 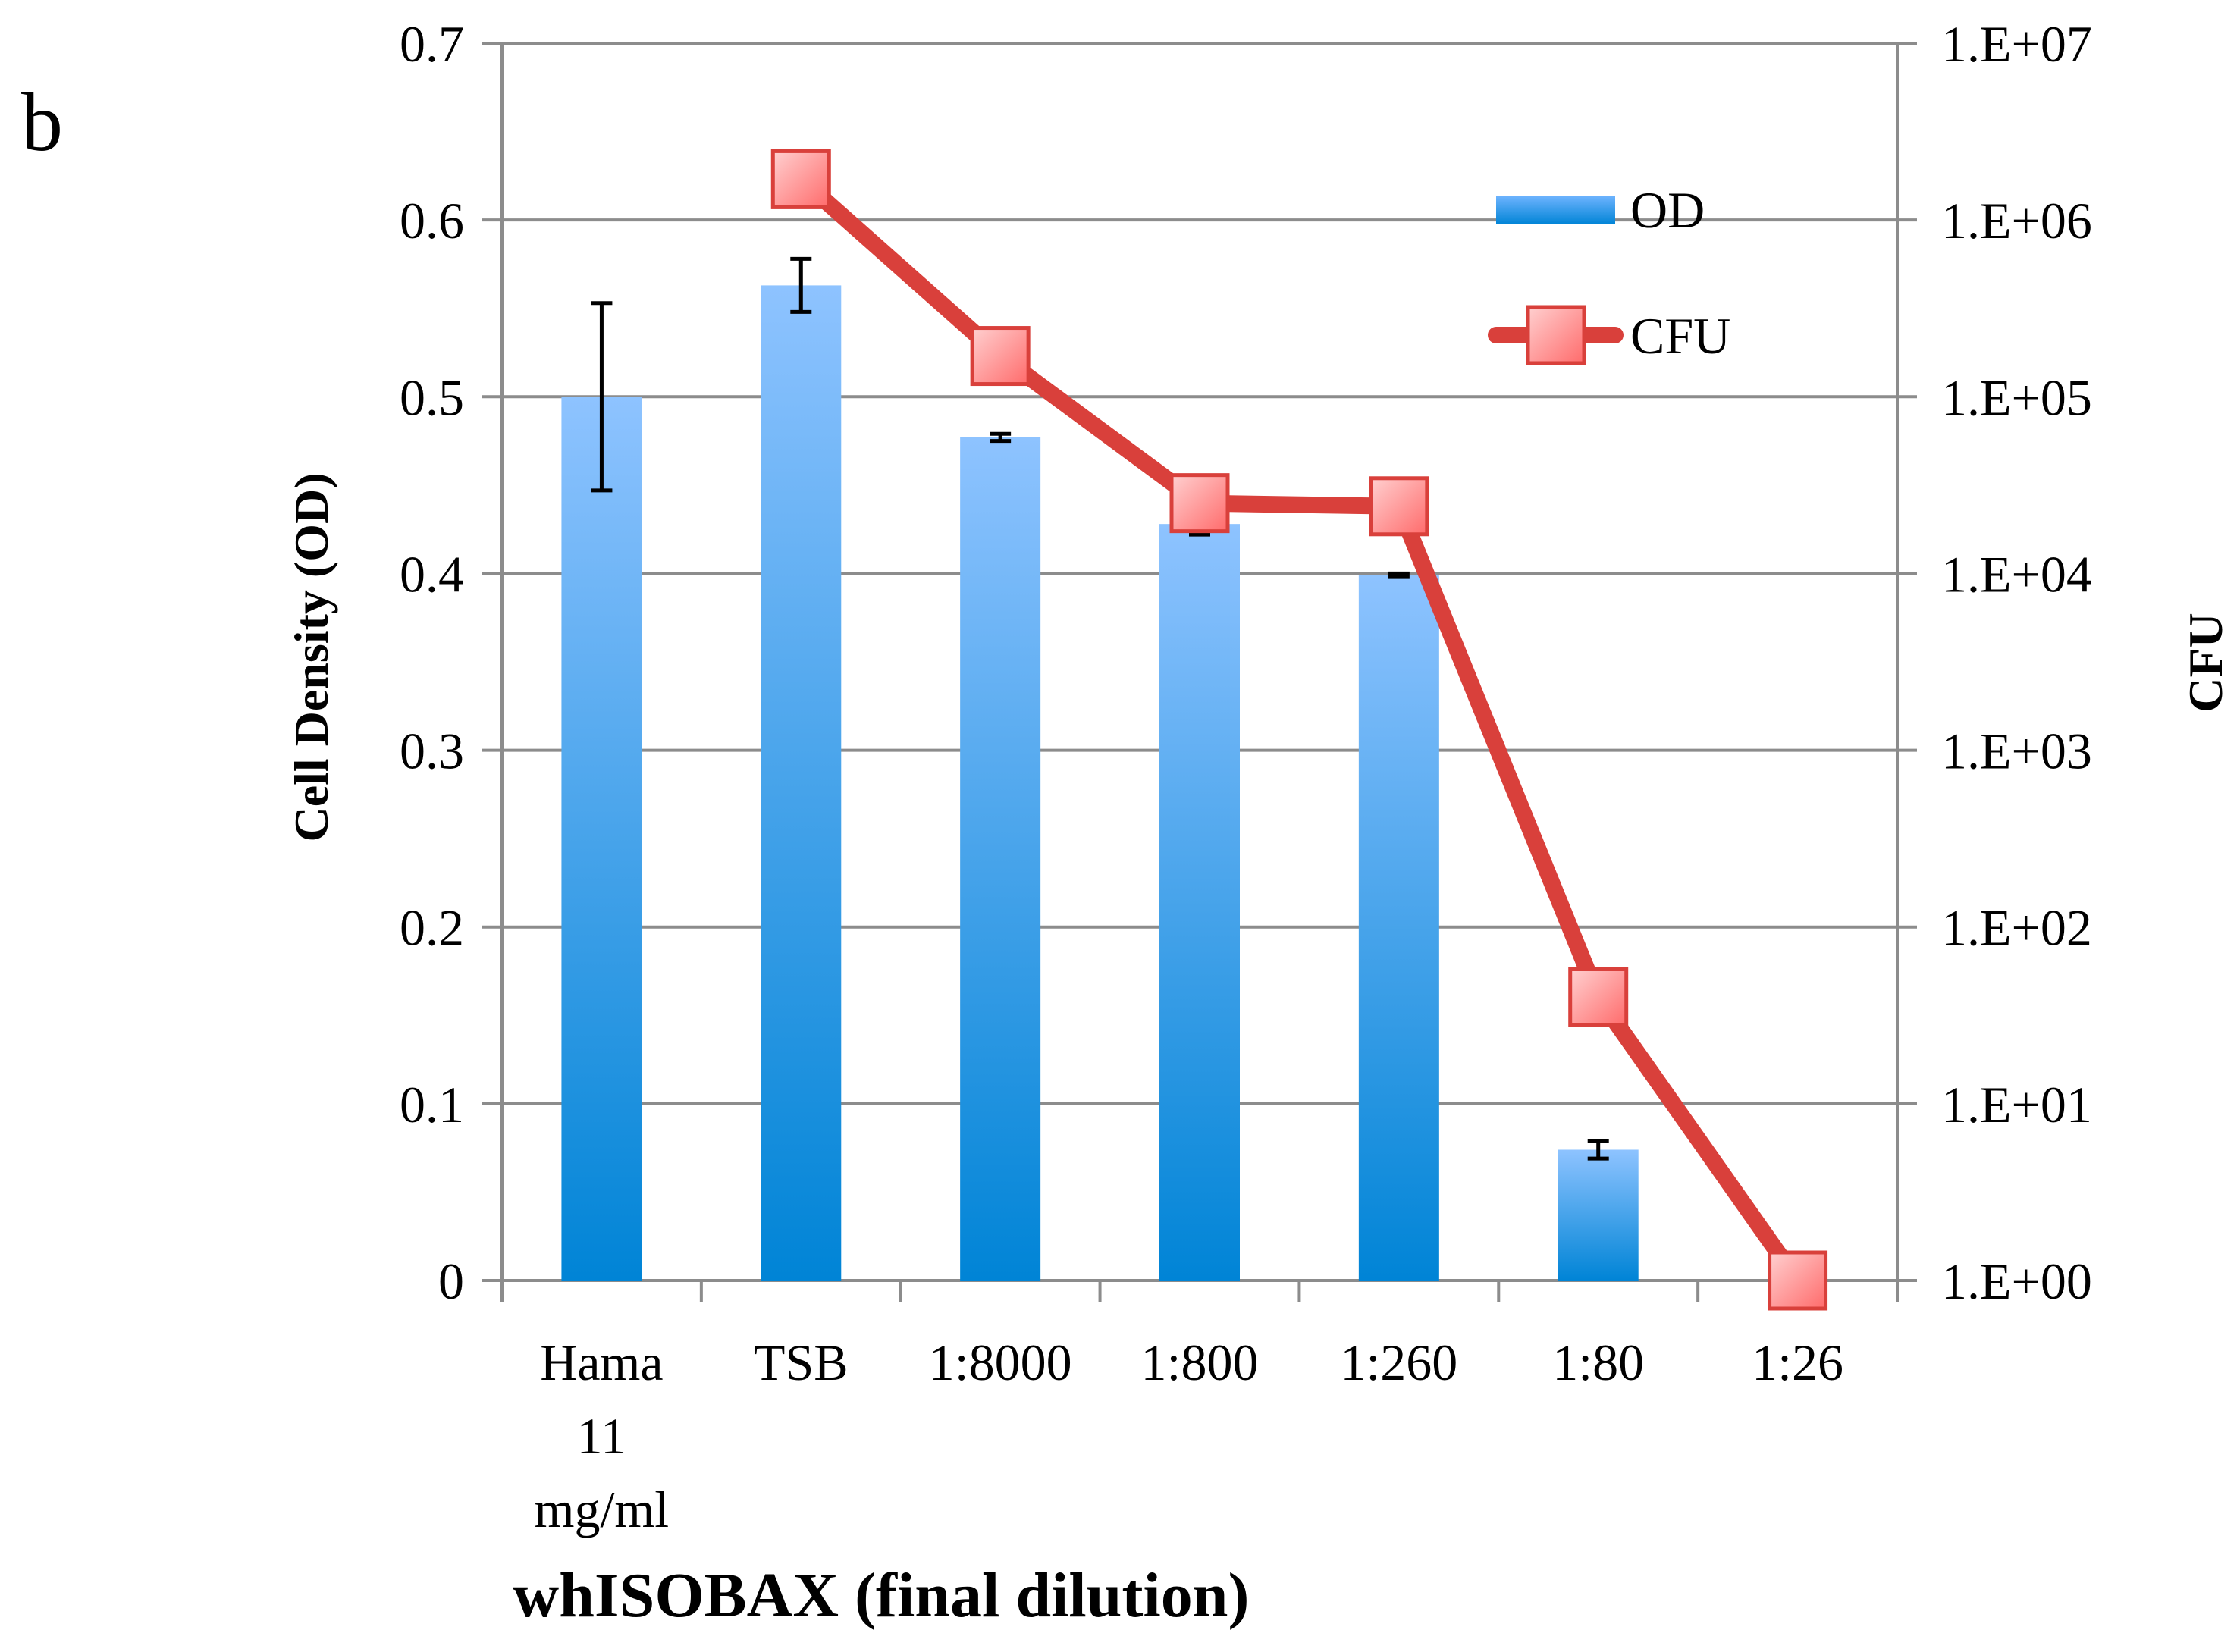 I want to click on y-tick-label: 0.5, so click(x=432, y=397).